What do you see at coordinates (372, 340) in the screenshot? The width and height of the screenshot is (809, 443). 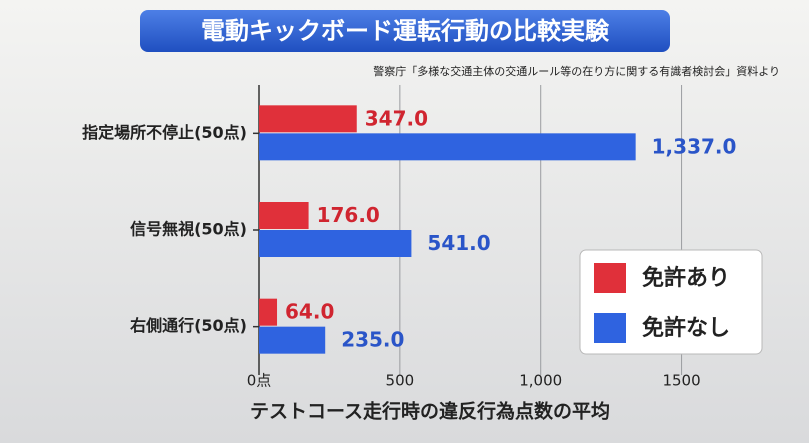 I see `value-label: 235.0` at bounding box center [372, 340].